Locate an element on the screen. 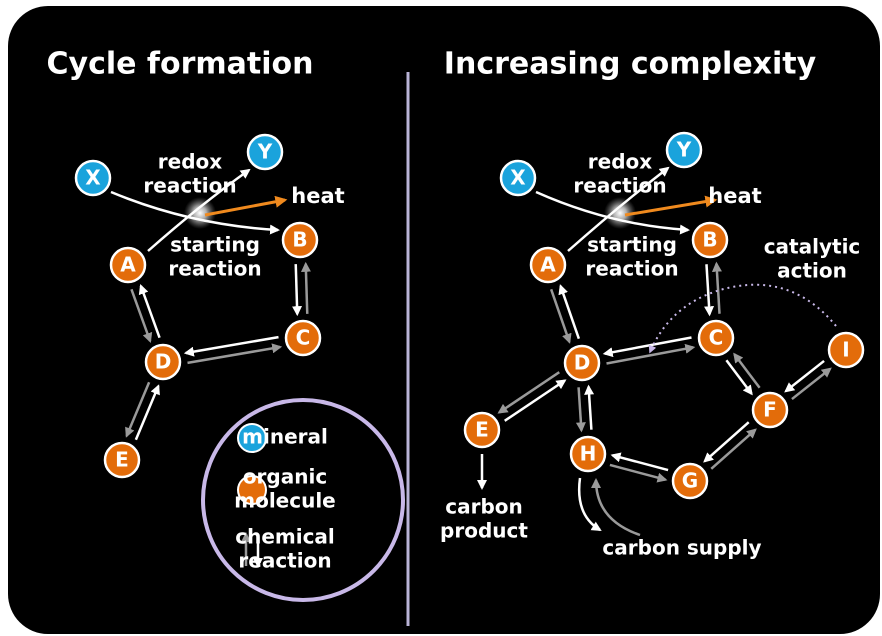 The width and height of the screenshot is (882, 636). label: carbon supply is located at coordinates (681, 548).